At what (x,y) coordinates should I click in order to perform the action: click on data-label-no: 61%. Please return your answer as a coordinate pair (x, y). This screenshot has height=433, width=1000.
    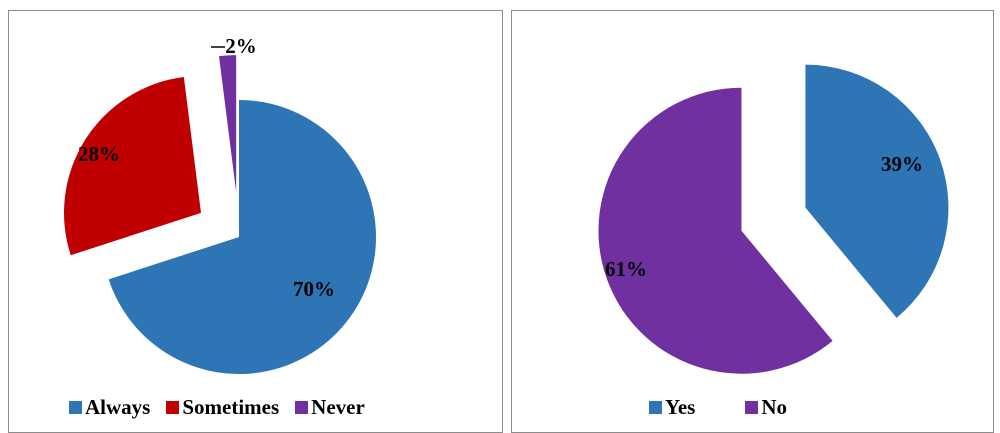
    Looking at the image, I should click on (626, 269).